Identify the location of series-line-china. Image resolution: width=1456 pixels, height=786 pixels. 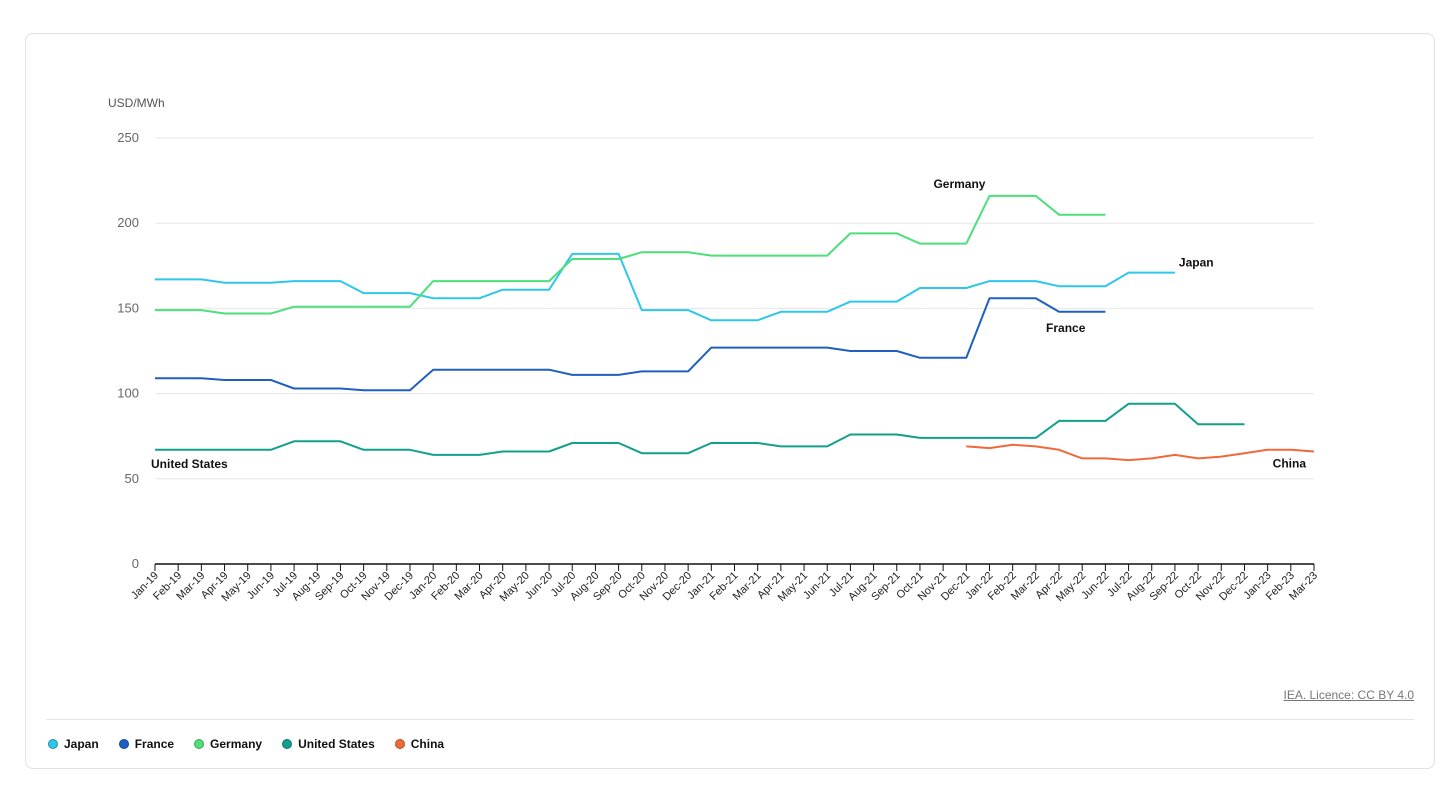
(1140, 452).